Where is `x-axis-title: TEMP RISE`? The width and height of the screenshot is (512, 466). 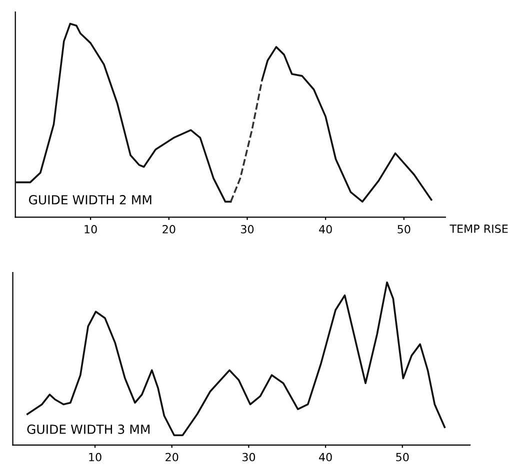 x-axis-title: TEMP RISE is located at coordinates (479, 228).